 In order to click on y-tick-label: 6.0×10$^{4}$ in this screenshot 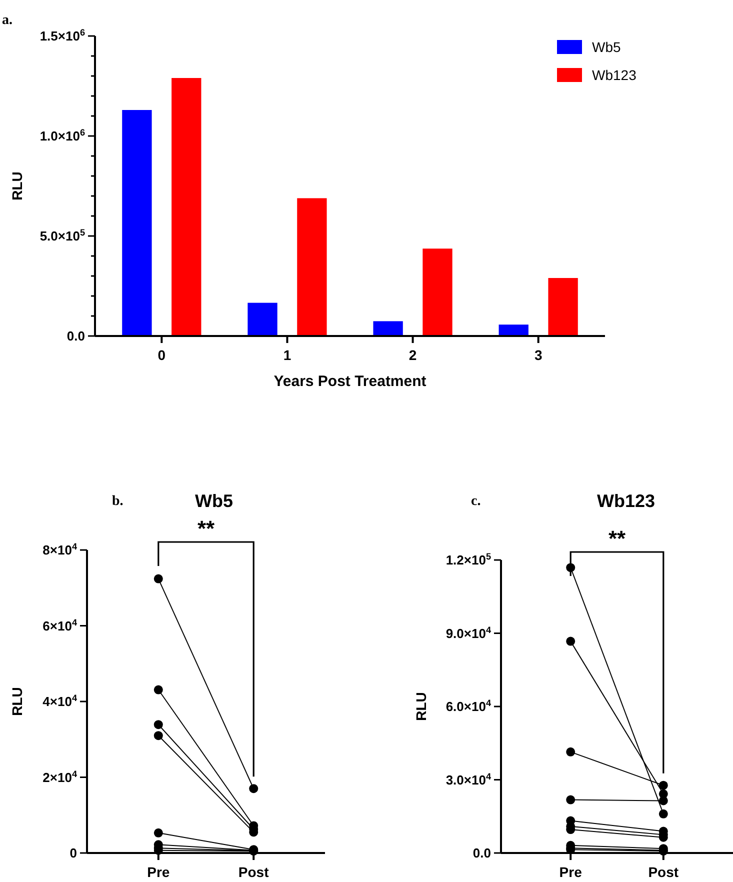, I will do `click(469, 706)`.